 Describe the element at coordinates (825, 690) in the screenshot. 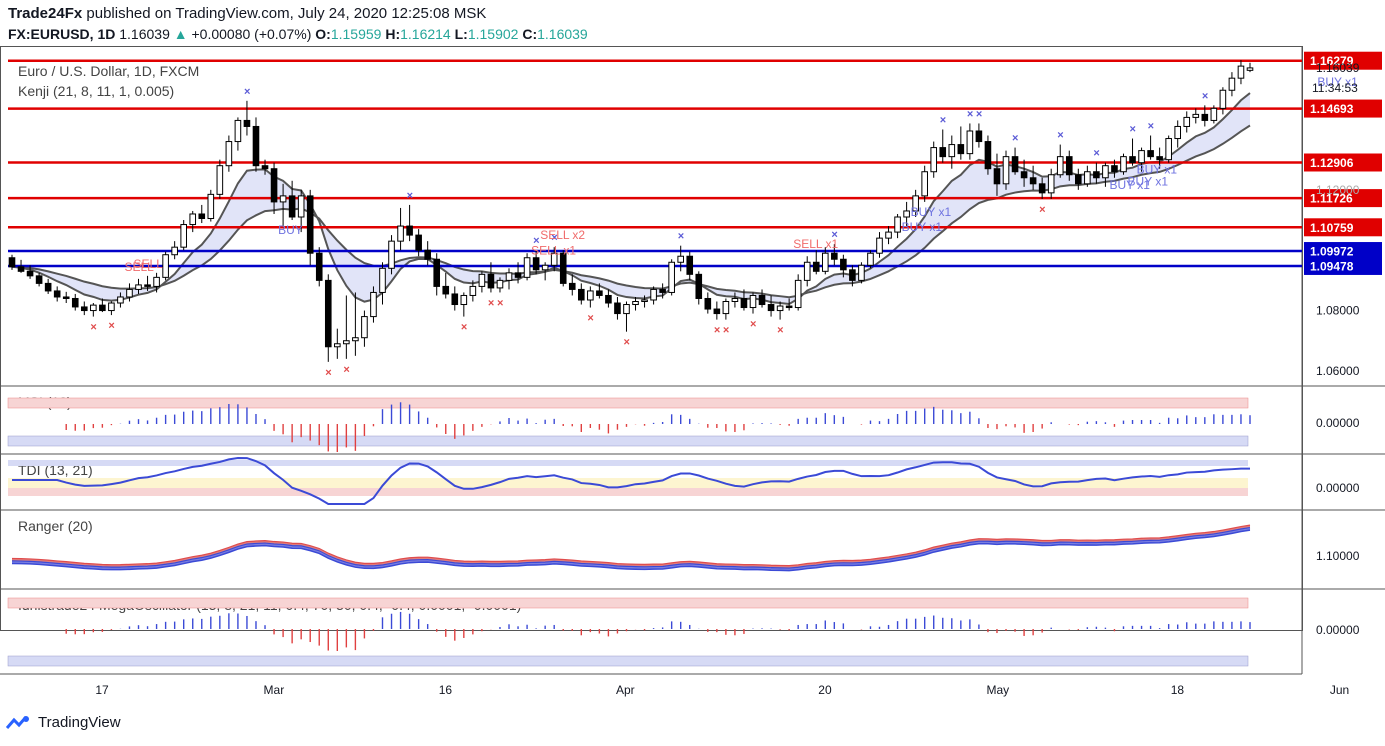

I see `x-tick-label: 20` at that location.